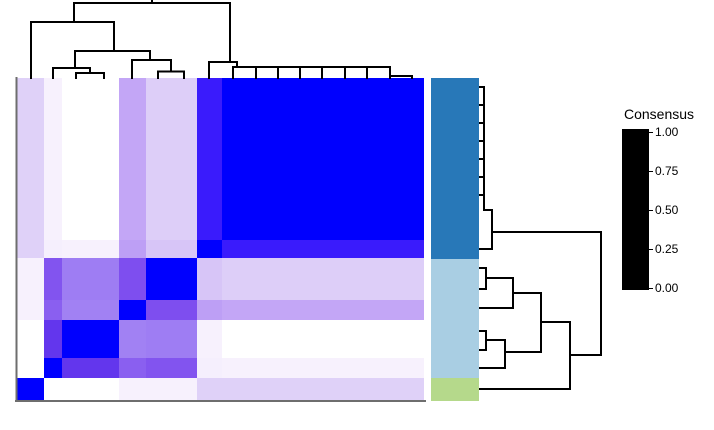 The image size is (714, 430). What do you see at coordinates (455, 168) in the screenshot?
I see `annotation-cluster-blue` at bounding box center [455, 168].